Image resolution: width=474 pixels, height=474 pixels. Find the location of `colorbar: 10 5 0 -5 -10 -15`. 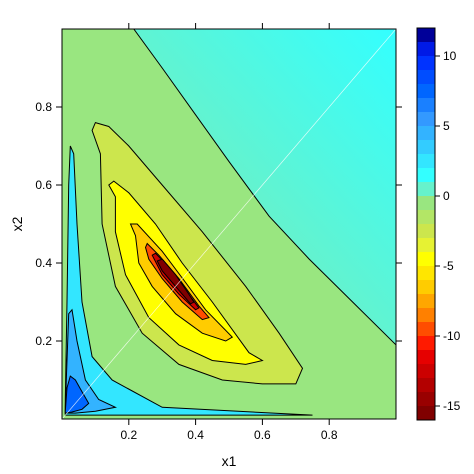

colorbar: 10 5 0 -5 -10 -15 is located at coordinates (438, 224).